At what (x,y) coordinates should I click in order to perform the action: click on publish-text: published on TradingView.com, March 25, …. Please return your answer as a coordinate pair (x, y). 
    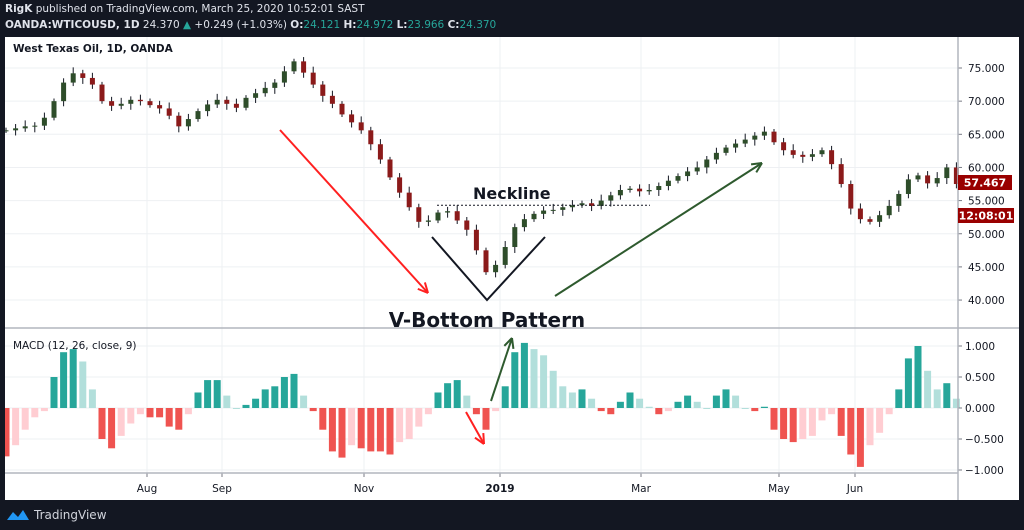
    Looking at the image, I should click on (200, 9).